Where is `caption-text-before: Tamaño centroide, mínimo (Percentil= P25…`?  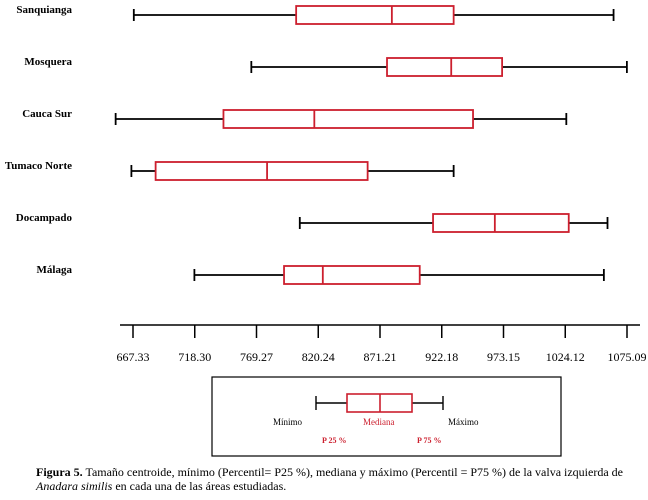 caption-text-before: Tamaño centroide, mínimo (Percentil= P25… is located at coordinates (352, 472).